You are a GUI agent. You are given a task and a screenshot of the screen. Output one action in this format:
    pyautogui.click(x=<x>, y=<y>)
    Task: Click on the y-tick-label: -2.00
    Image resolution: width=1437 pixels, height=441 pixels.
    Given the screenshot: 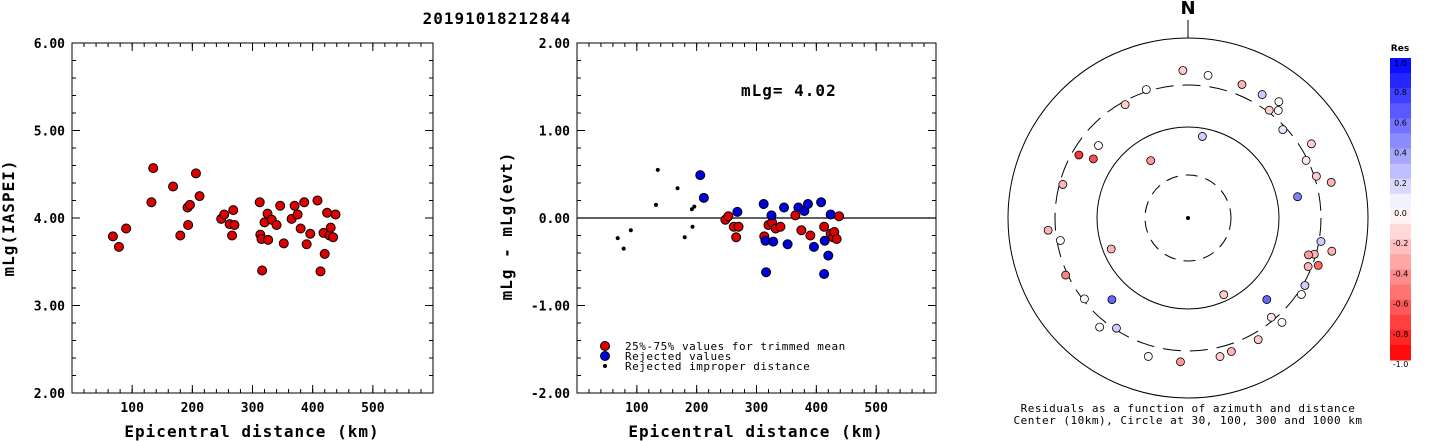 What is the action you would take?
    pyautogui.click(x=550, y=394)
    